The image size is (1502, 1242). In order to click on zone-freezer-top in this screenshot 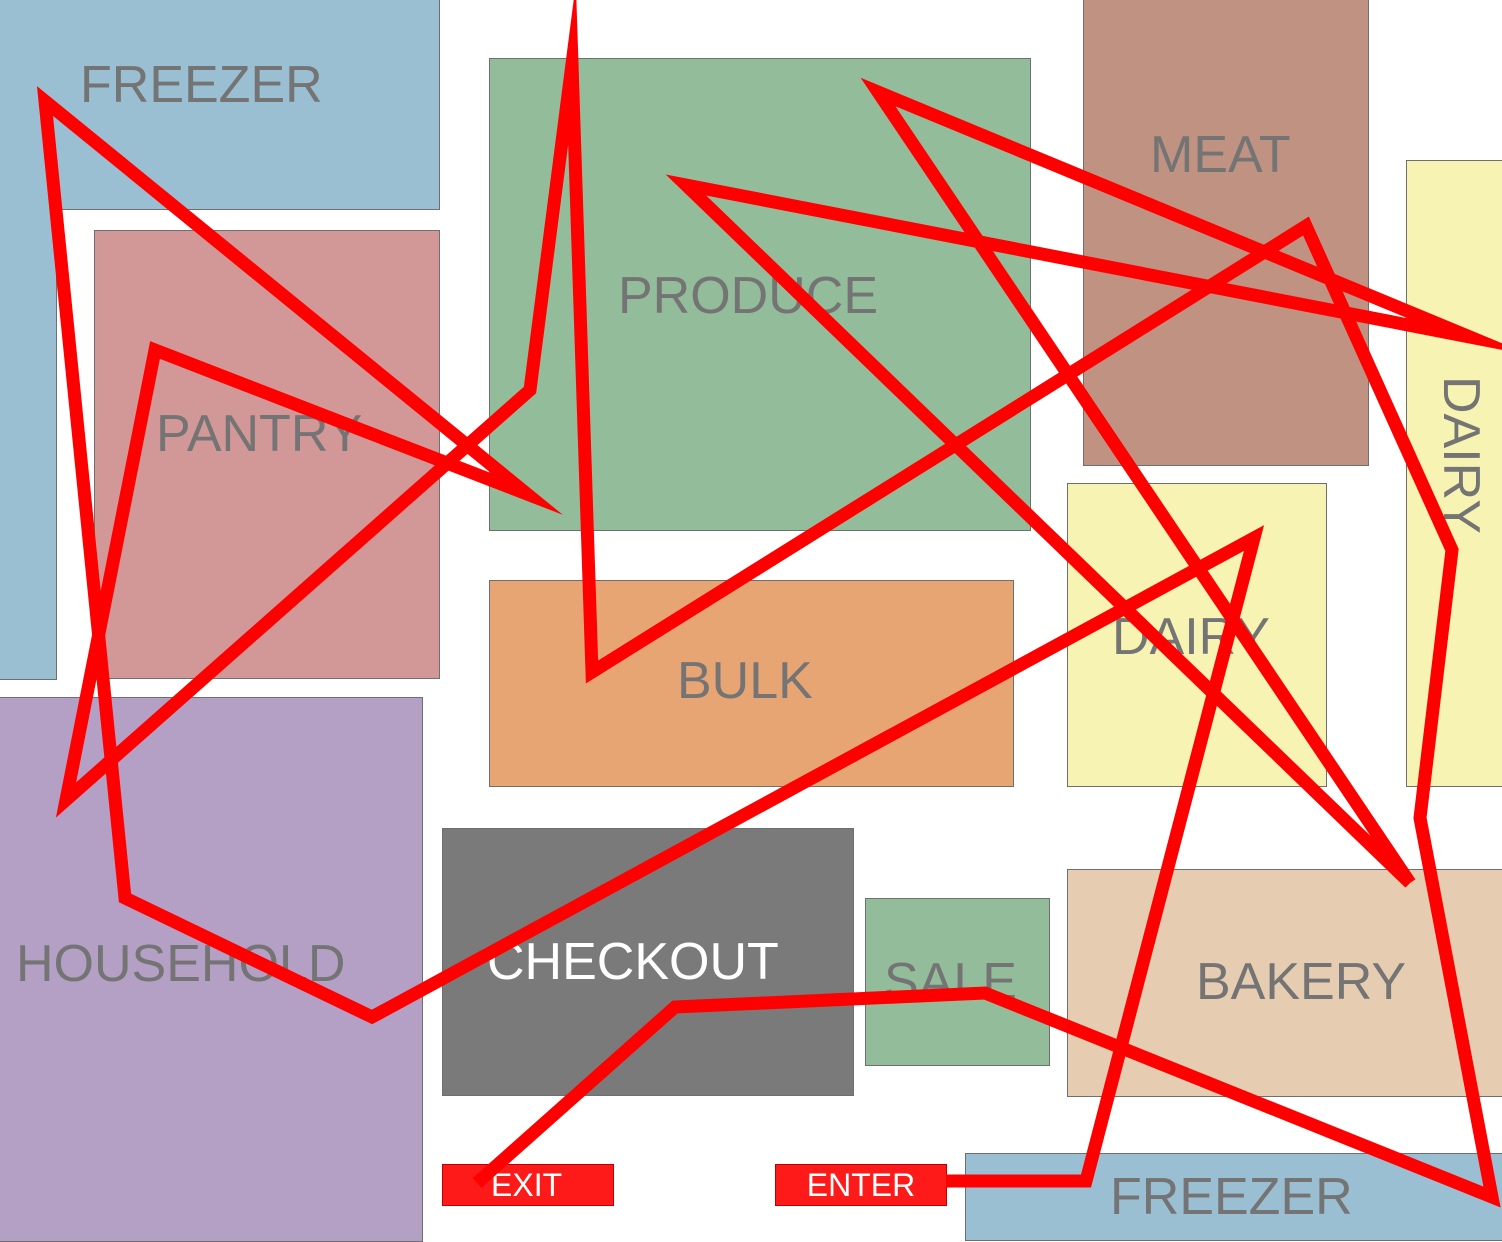, I will do `click(220, 105)`.